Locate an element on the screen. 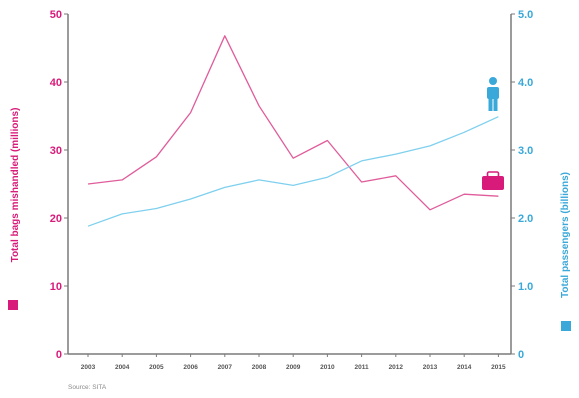 The image size is (579, 398). right-tick-label: 2.0 is located at coordinates (525, 219).